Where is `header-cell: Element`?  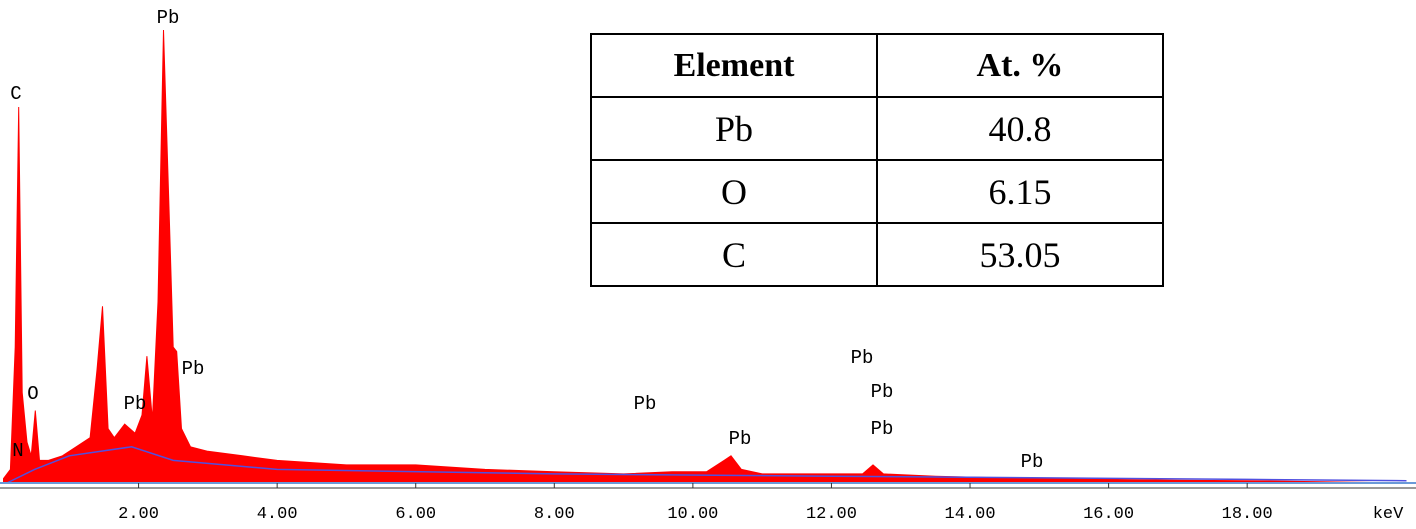 header-cell: Element is located at coordinates (734, 65).